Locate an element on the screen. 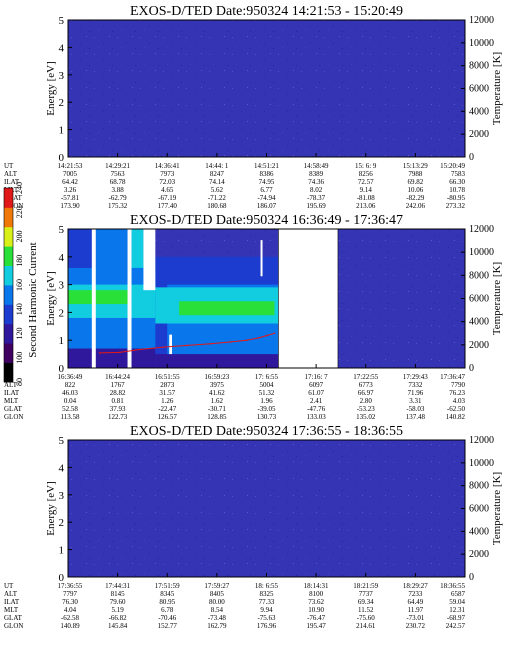 This screenshot has width=505, height=649. y2-tick-label: 2000 is located at coordinates (479, 134).